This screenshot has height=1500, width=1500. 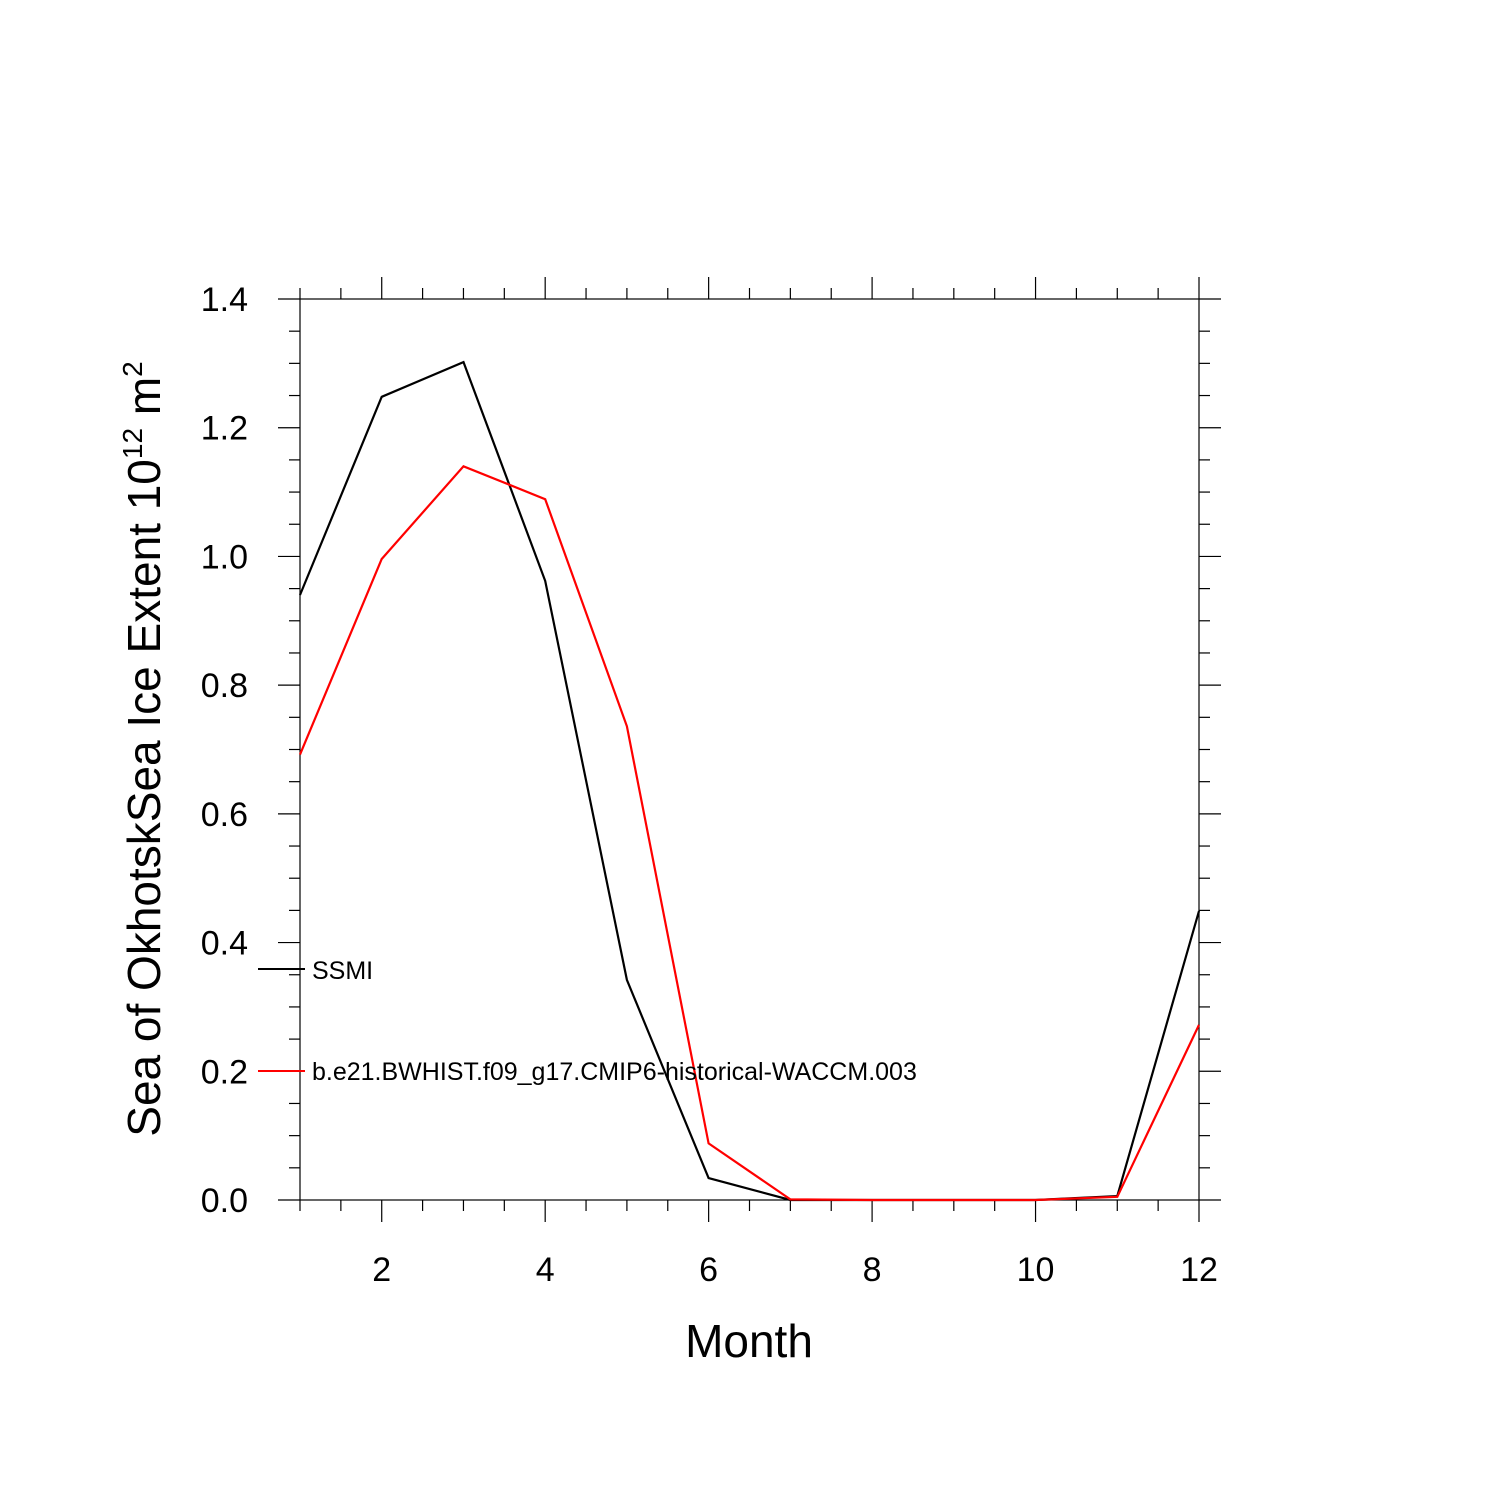 I want to click on y-tick-label: 0.4, so click(x=224, y=944).